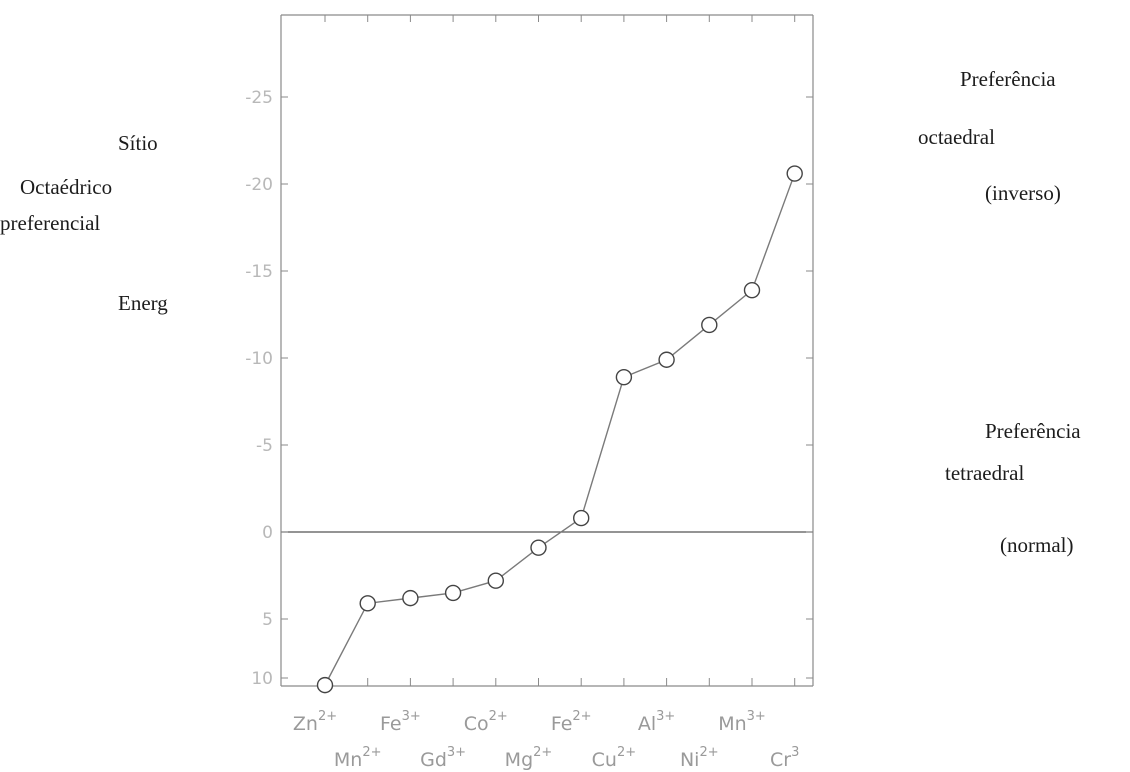 Image resolution: width=1130 pixels, height=772 pixels. I want to click on right-top-label-line1: Preferência, so click(1008, 79).